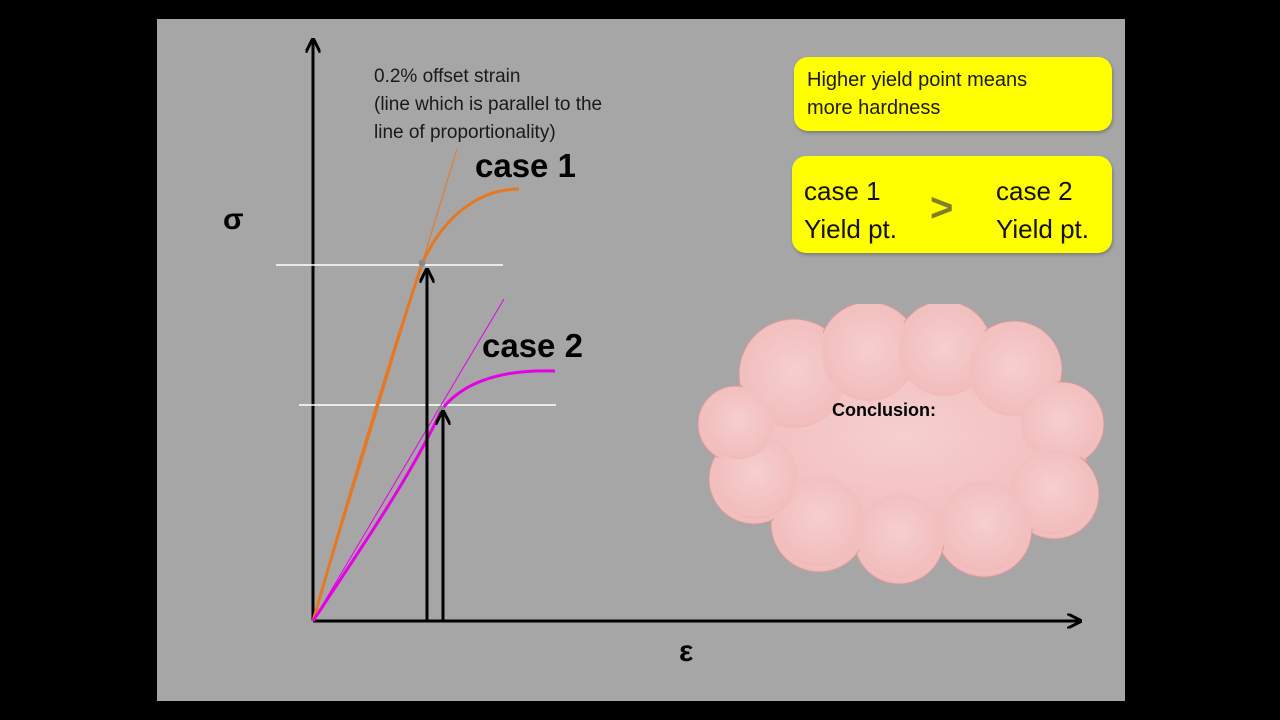 The width and height of the screenshot is (1280, 720). I want to click on hardness-note-box: Higher yield point means more hardness, so click(953, 94).